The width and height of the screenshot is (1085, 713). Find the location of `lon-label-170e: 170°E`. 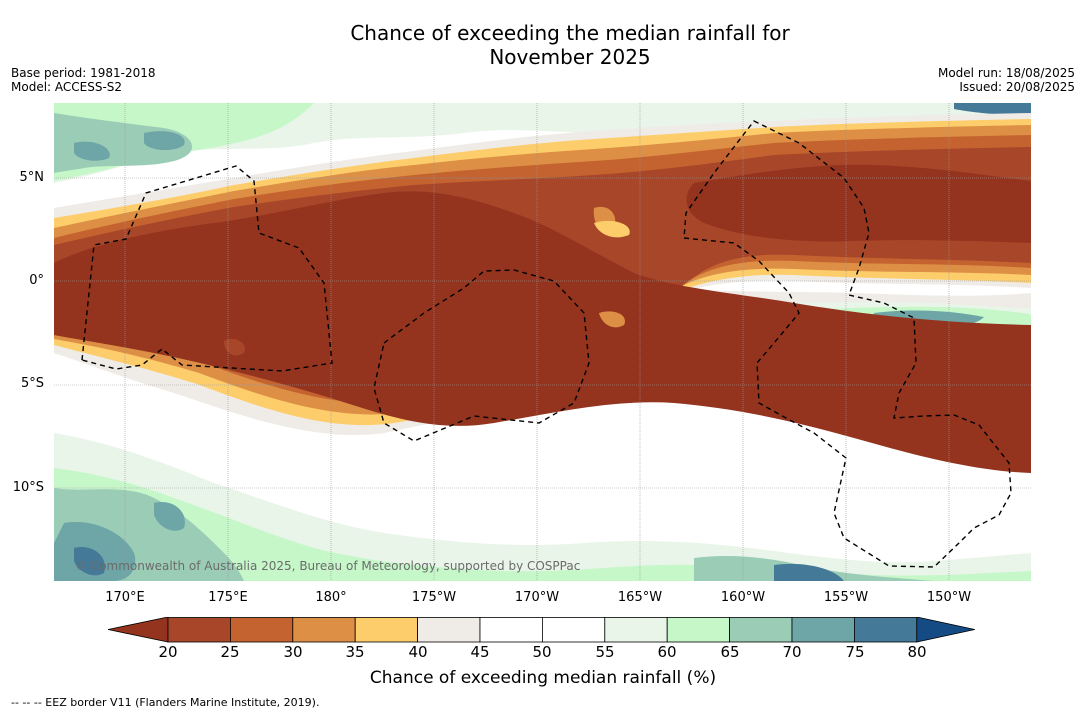

lon-label-170e: 170°E is located at coordinates (125, 597).